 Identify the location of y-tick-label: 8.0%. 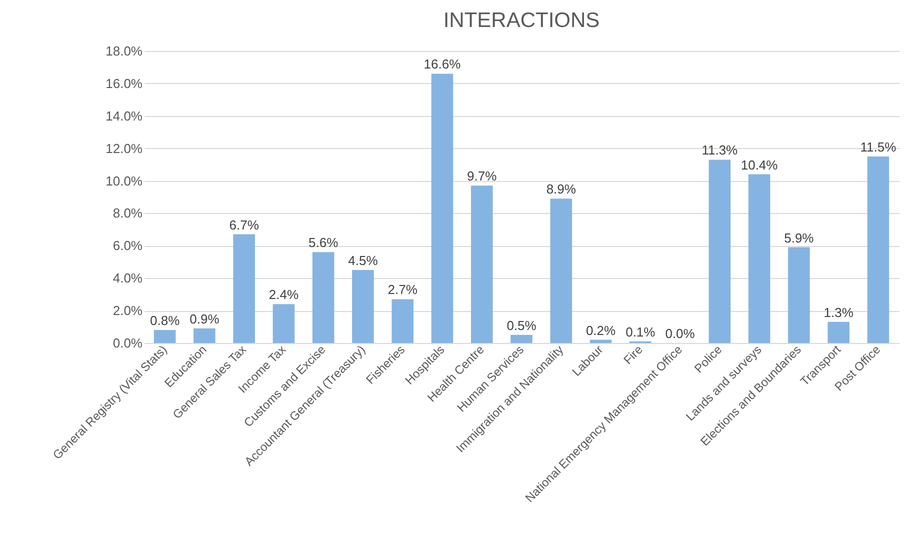
(127, 213).